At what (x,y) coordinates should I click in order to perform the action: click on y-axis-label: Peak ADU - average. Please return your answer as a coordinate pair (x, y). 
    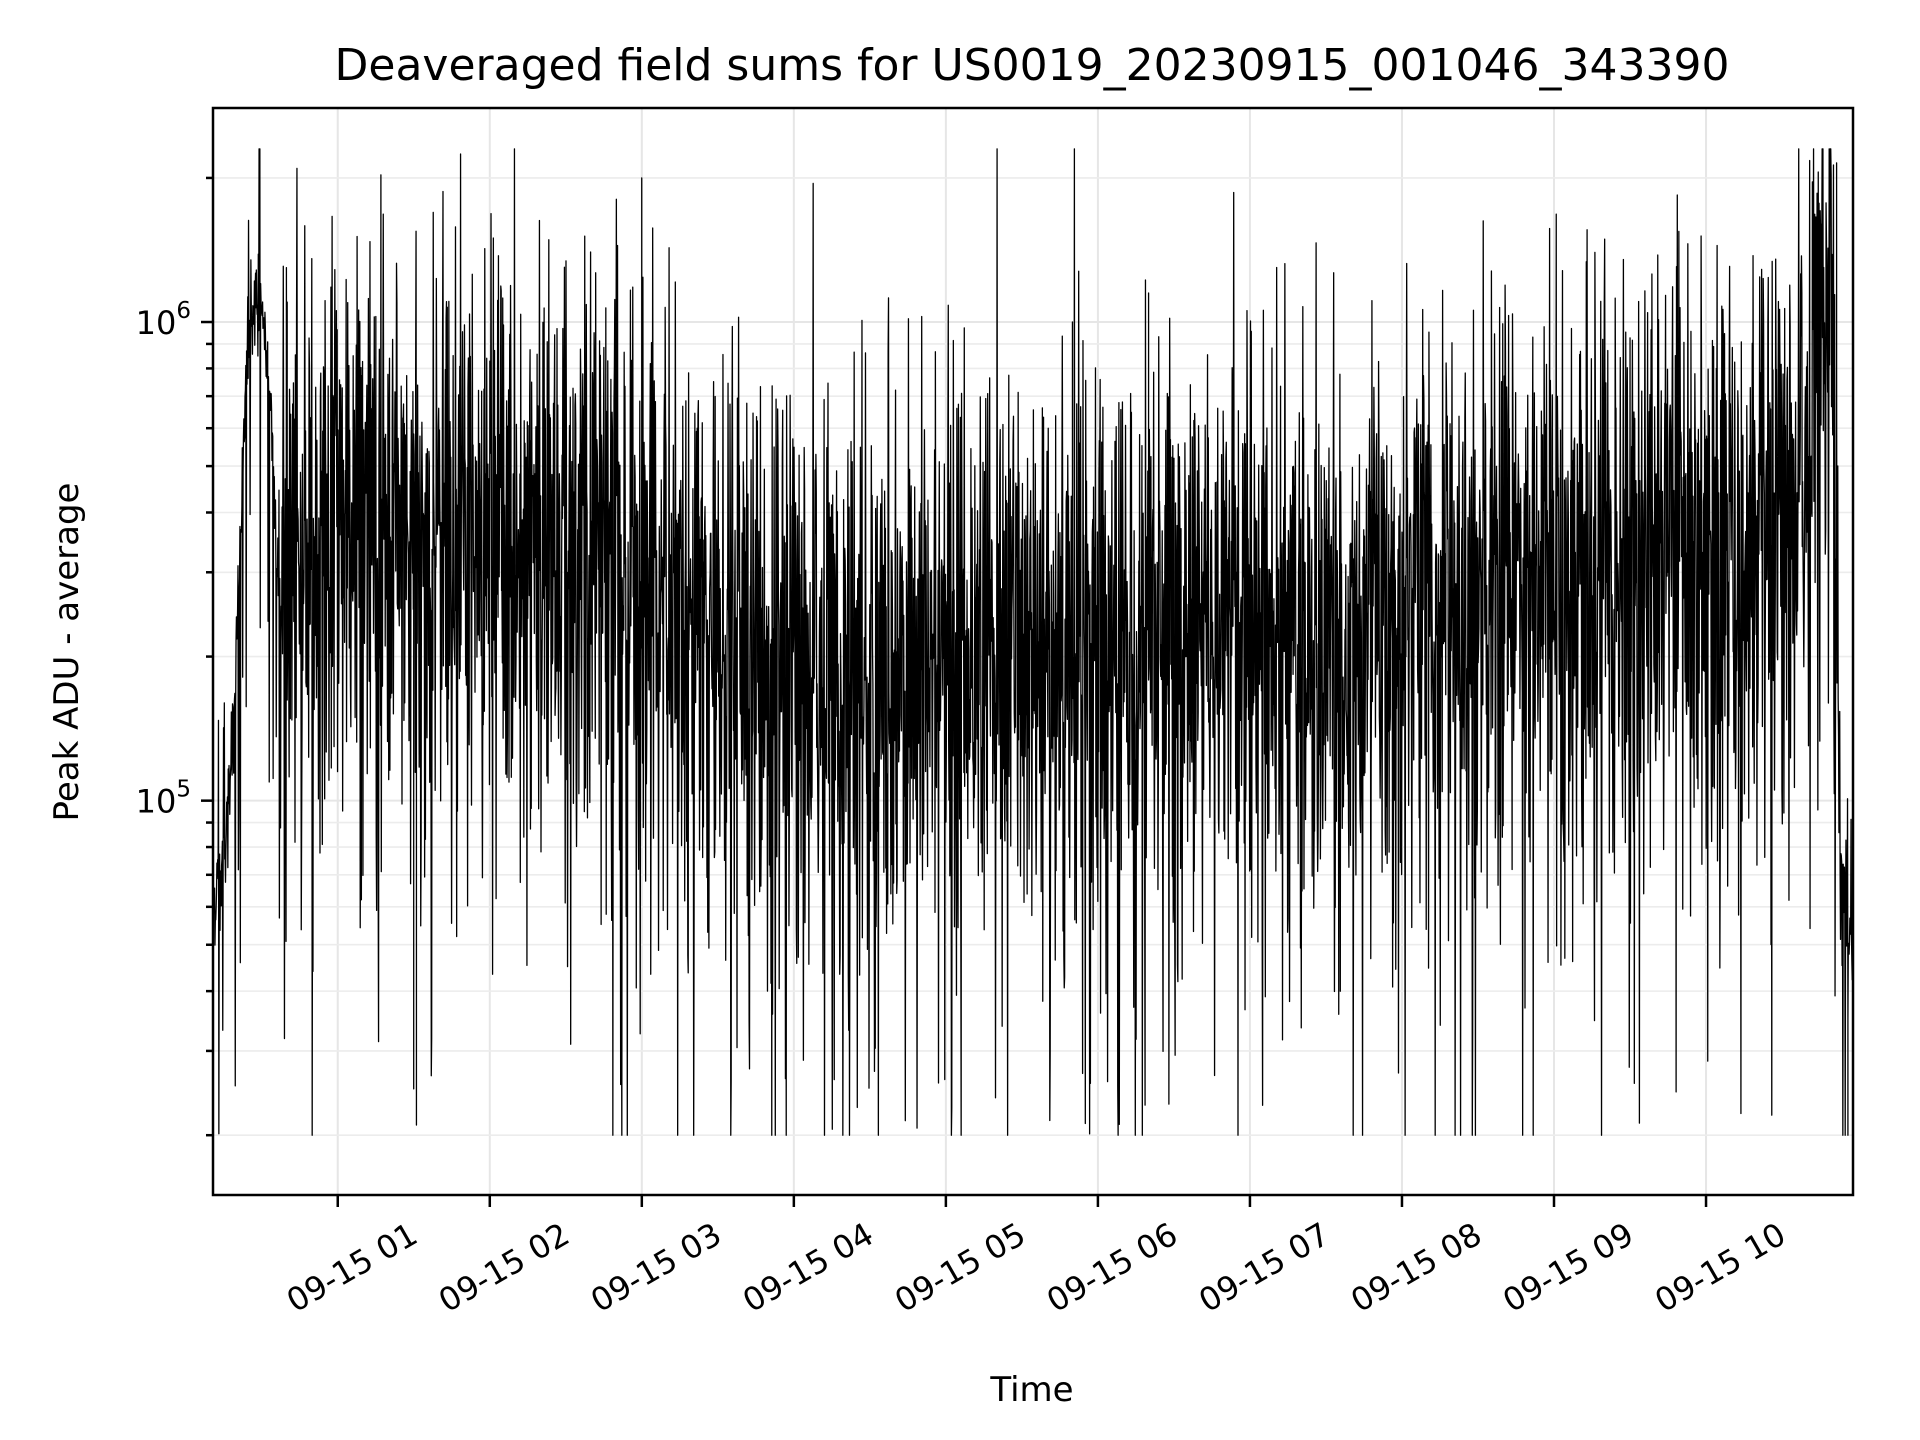
    Looking at the image, I should click on (67, 652).